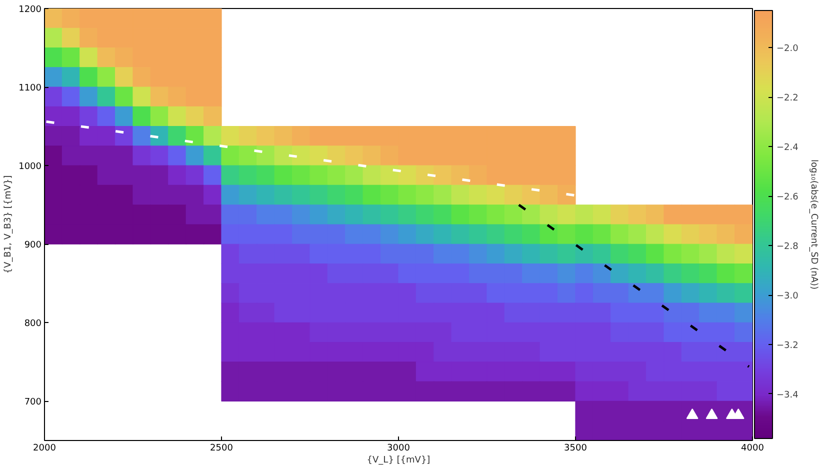  Describe the element at coordinates (787, 247) in the screenshot. I see `color-bar-label: −2.8` at that location.